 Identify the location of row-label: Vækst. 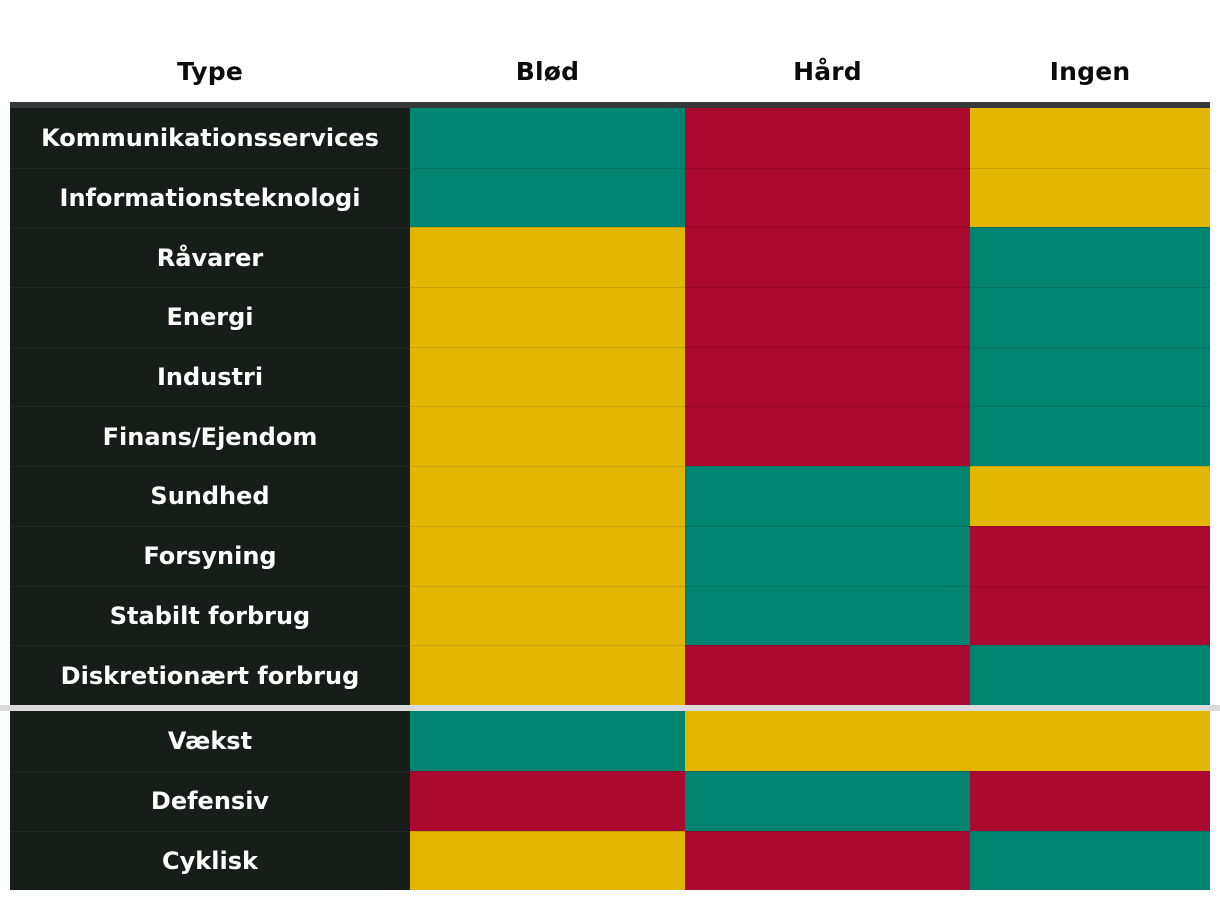
(210, 741).